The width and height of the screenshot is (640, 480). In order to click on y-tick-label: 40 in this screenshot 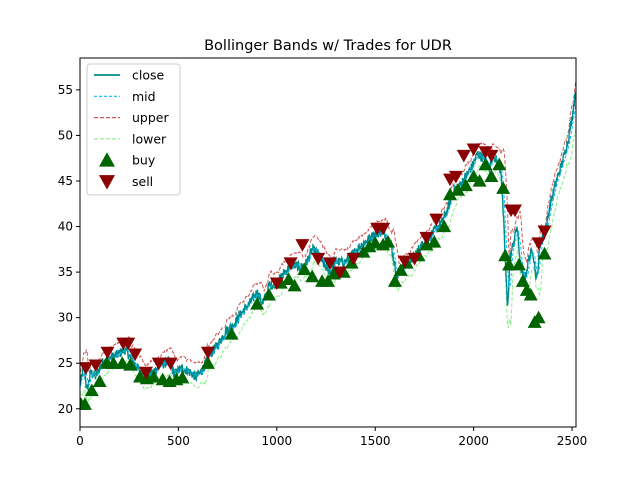, I will do `click(65, 227)`.